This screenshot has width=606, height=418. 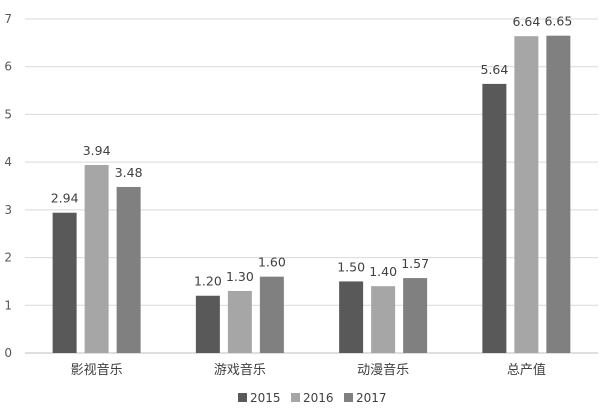 What do you see at coordinates (8, 305) in the screenshot?
I see `y-tick-label: 1` at bounding box center [8, 305].